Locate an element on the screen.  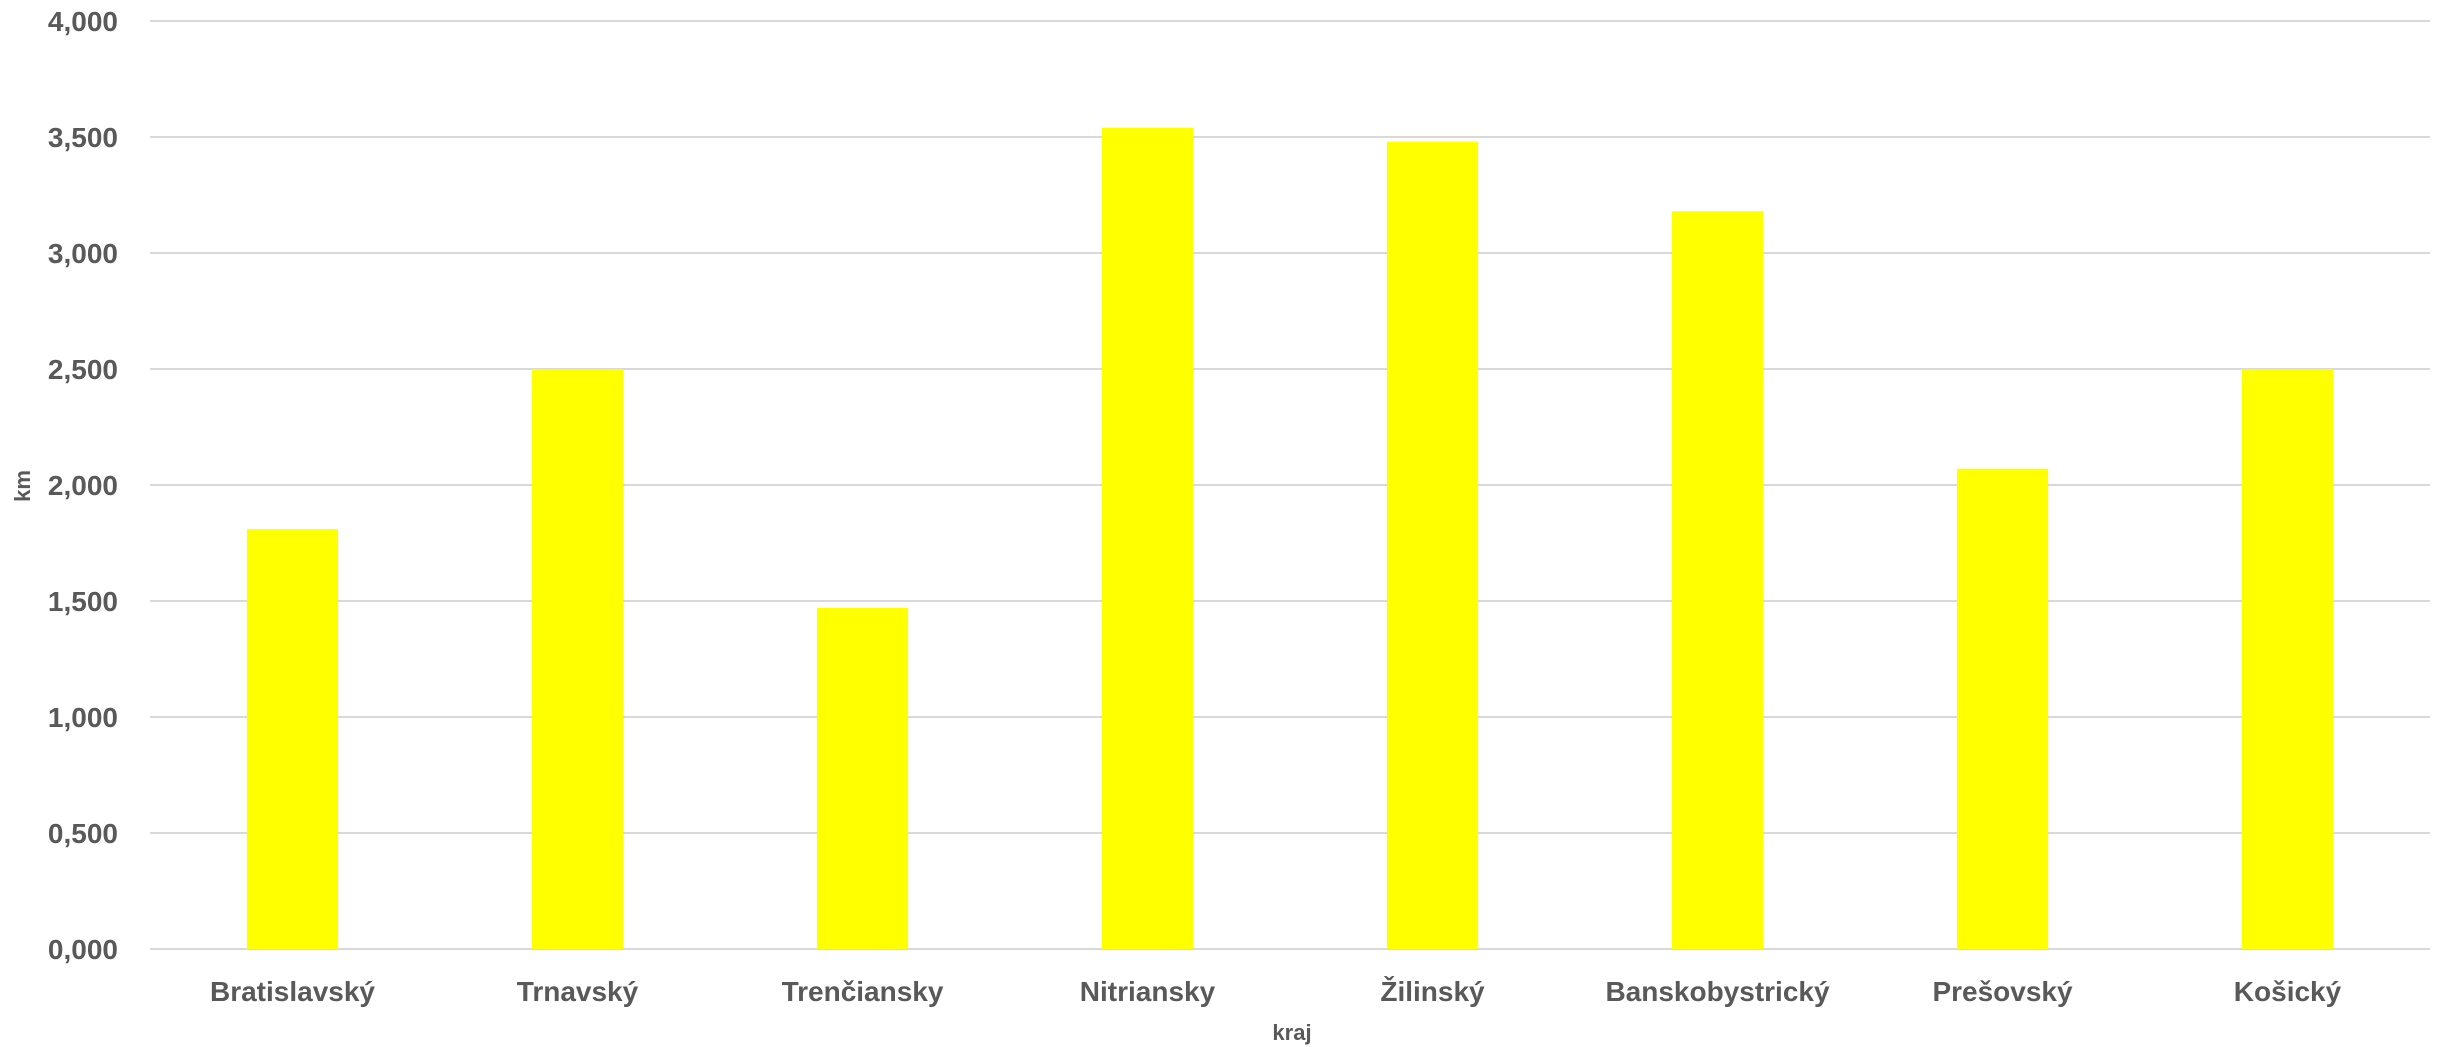
x-tick-label: Nitriansky is located at coordinates (1148, 991).